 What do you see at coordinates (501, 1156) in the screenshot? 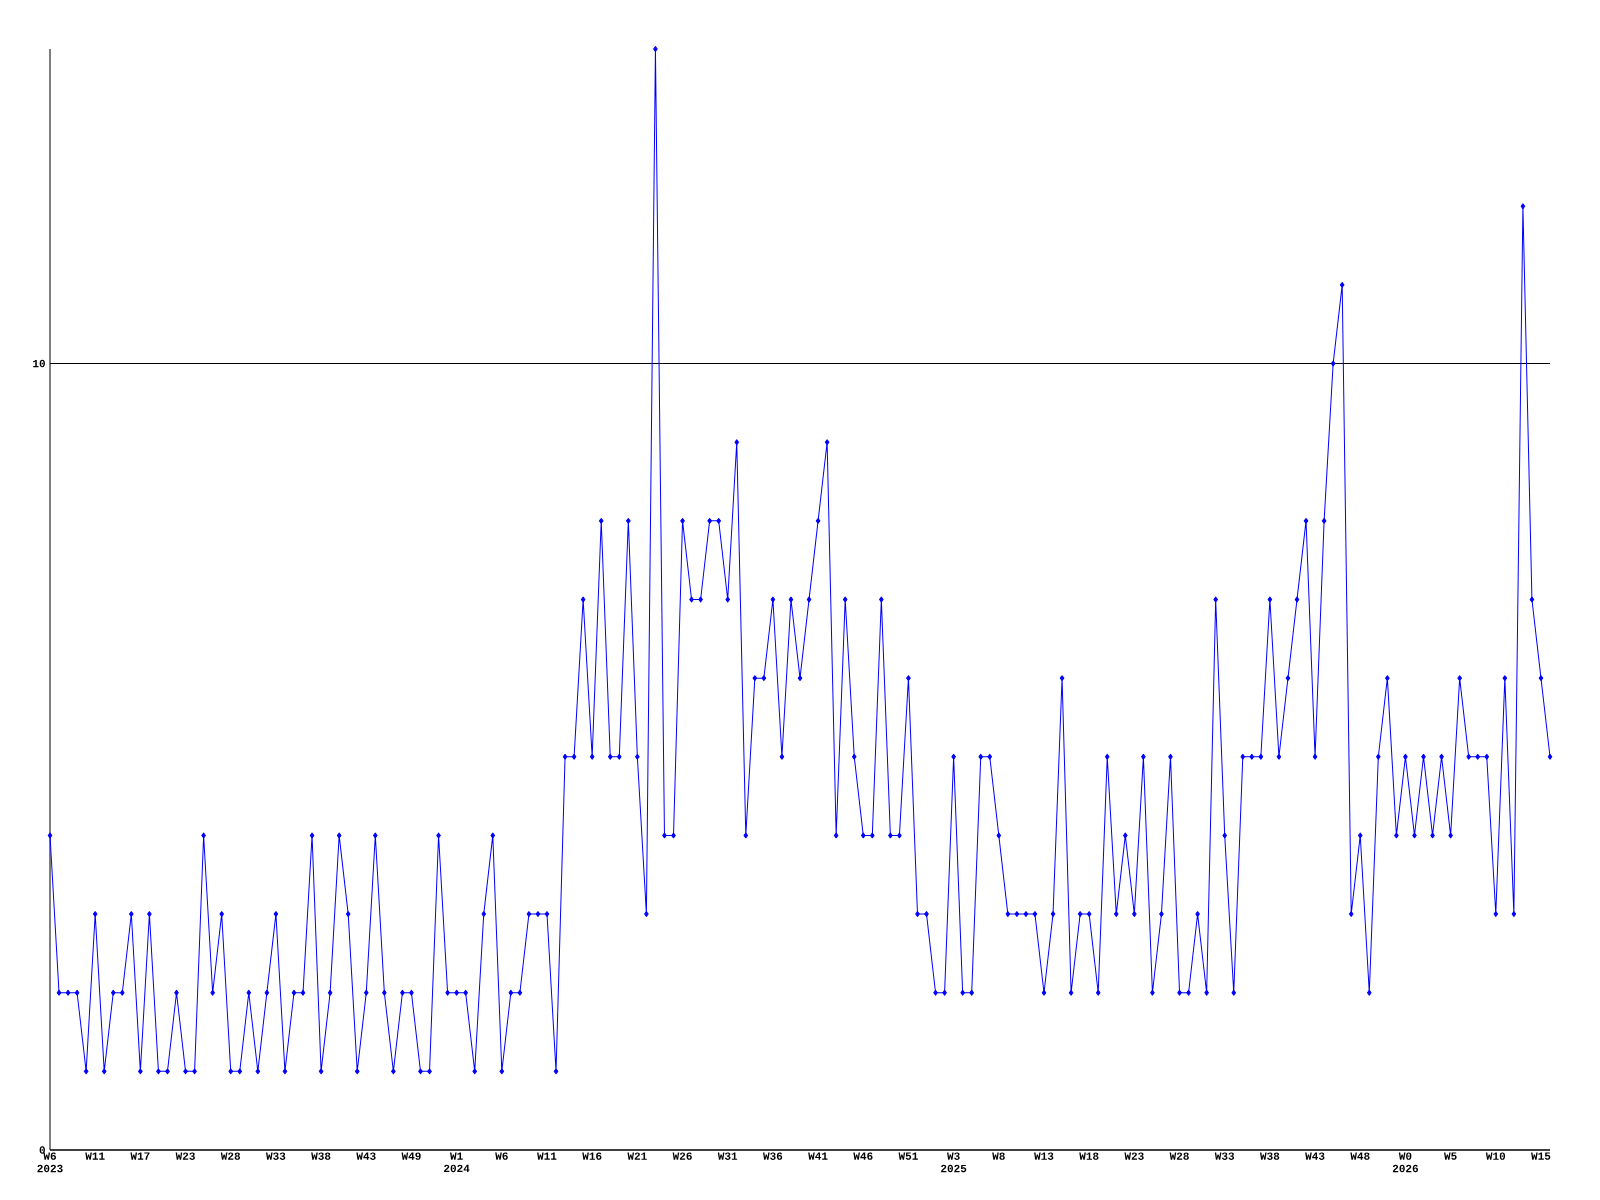
I see `x-tick-label: W6` at bounding box center [501, 1156].